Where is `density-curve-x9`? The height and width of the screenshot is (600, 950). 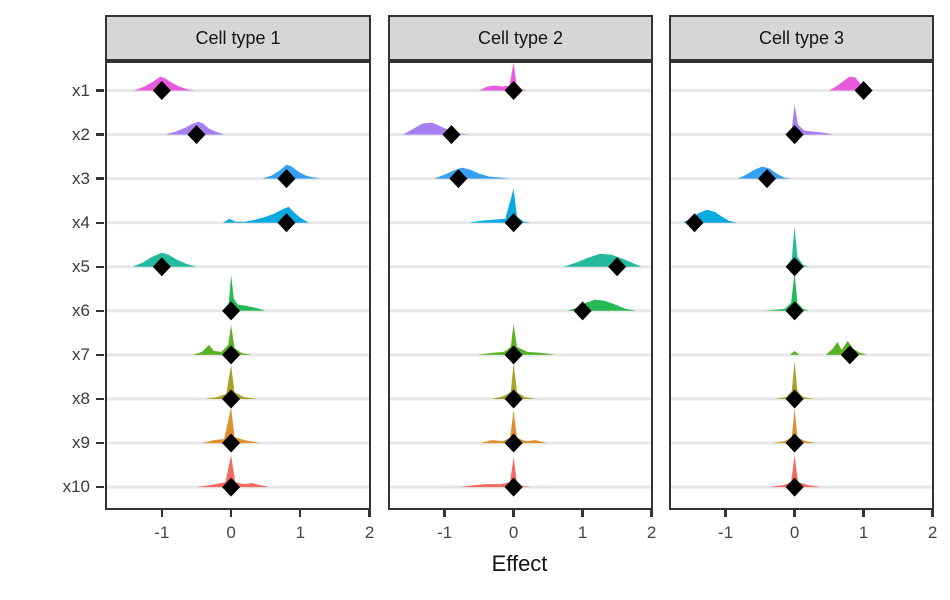 density-curve-x9 is located at coordinates (231, 425).